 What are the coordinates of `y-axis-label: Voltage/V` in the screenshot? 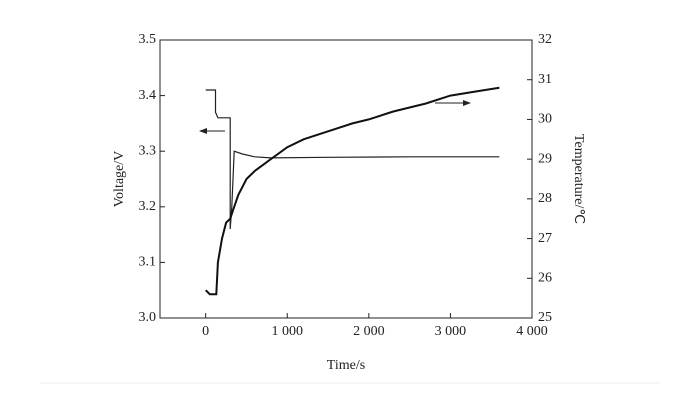 It's located at (119, 179).